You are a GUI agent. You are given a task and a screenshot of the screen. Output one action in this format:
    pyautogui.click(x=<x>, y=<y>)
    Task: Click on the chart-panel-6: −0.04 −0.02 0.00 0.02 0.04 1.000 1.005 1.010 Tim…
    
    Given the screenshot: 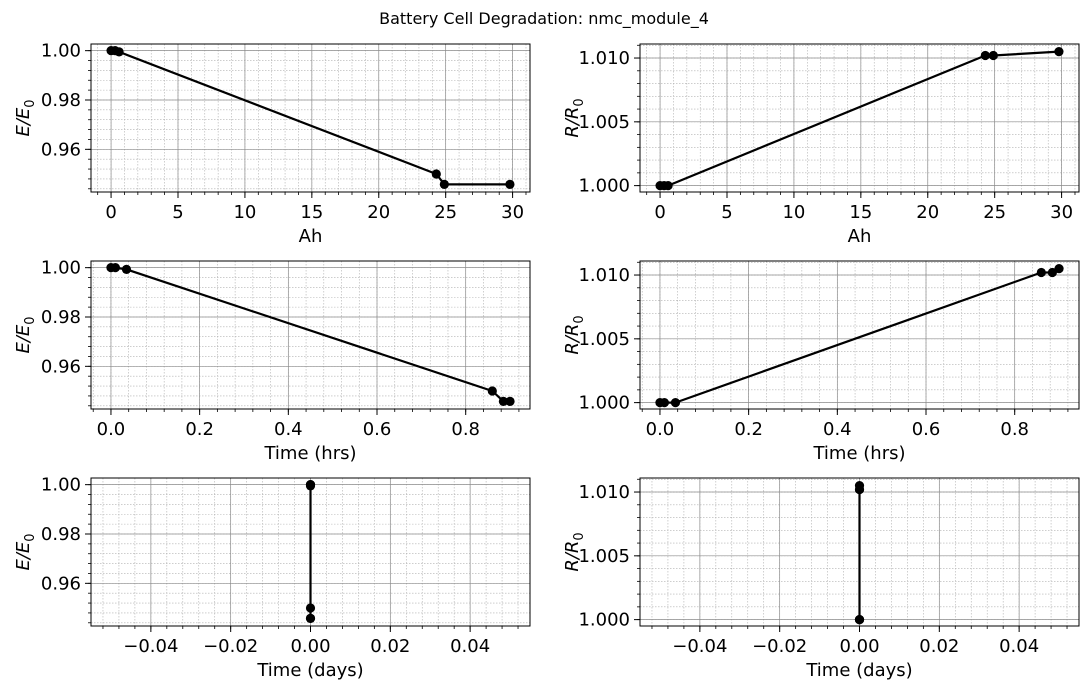 What is the action you would take?
    pyautogui.click(x=821, y=579)
    